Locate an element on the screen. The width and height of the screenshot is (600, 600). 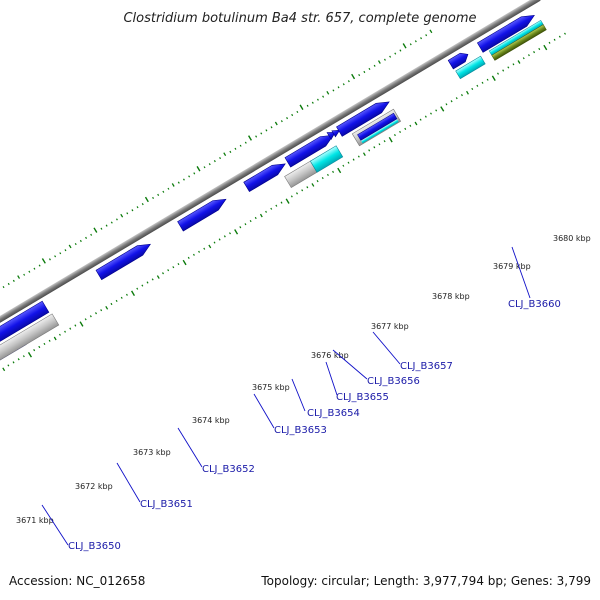
cds-grey-block is located at coordinates (30, 345).